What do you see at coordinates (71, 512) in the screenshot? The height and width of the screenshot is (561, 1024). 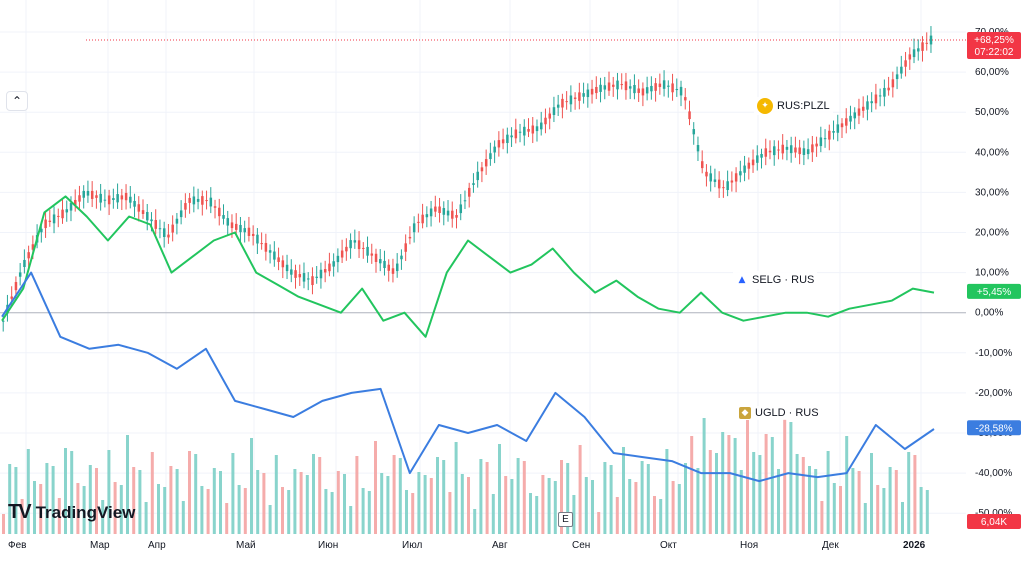 I see `tradingview-logo: TV TradingView` at bounding box center [71, 512].